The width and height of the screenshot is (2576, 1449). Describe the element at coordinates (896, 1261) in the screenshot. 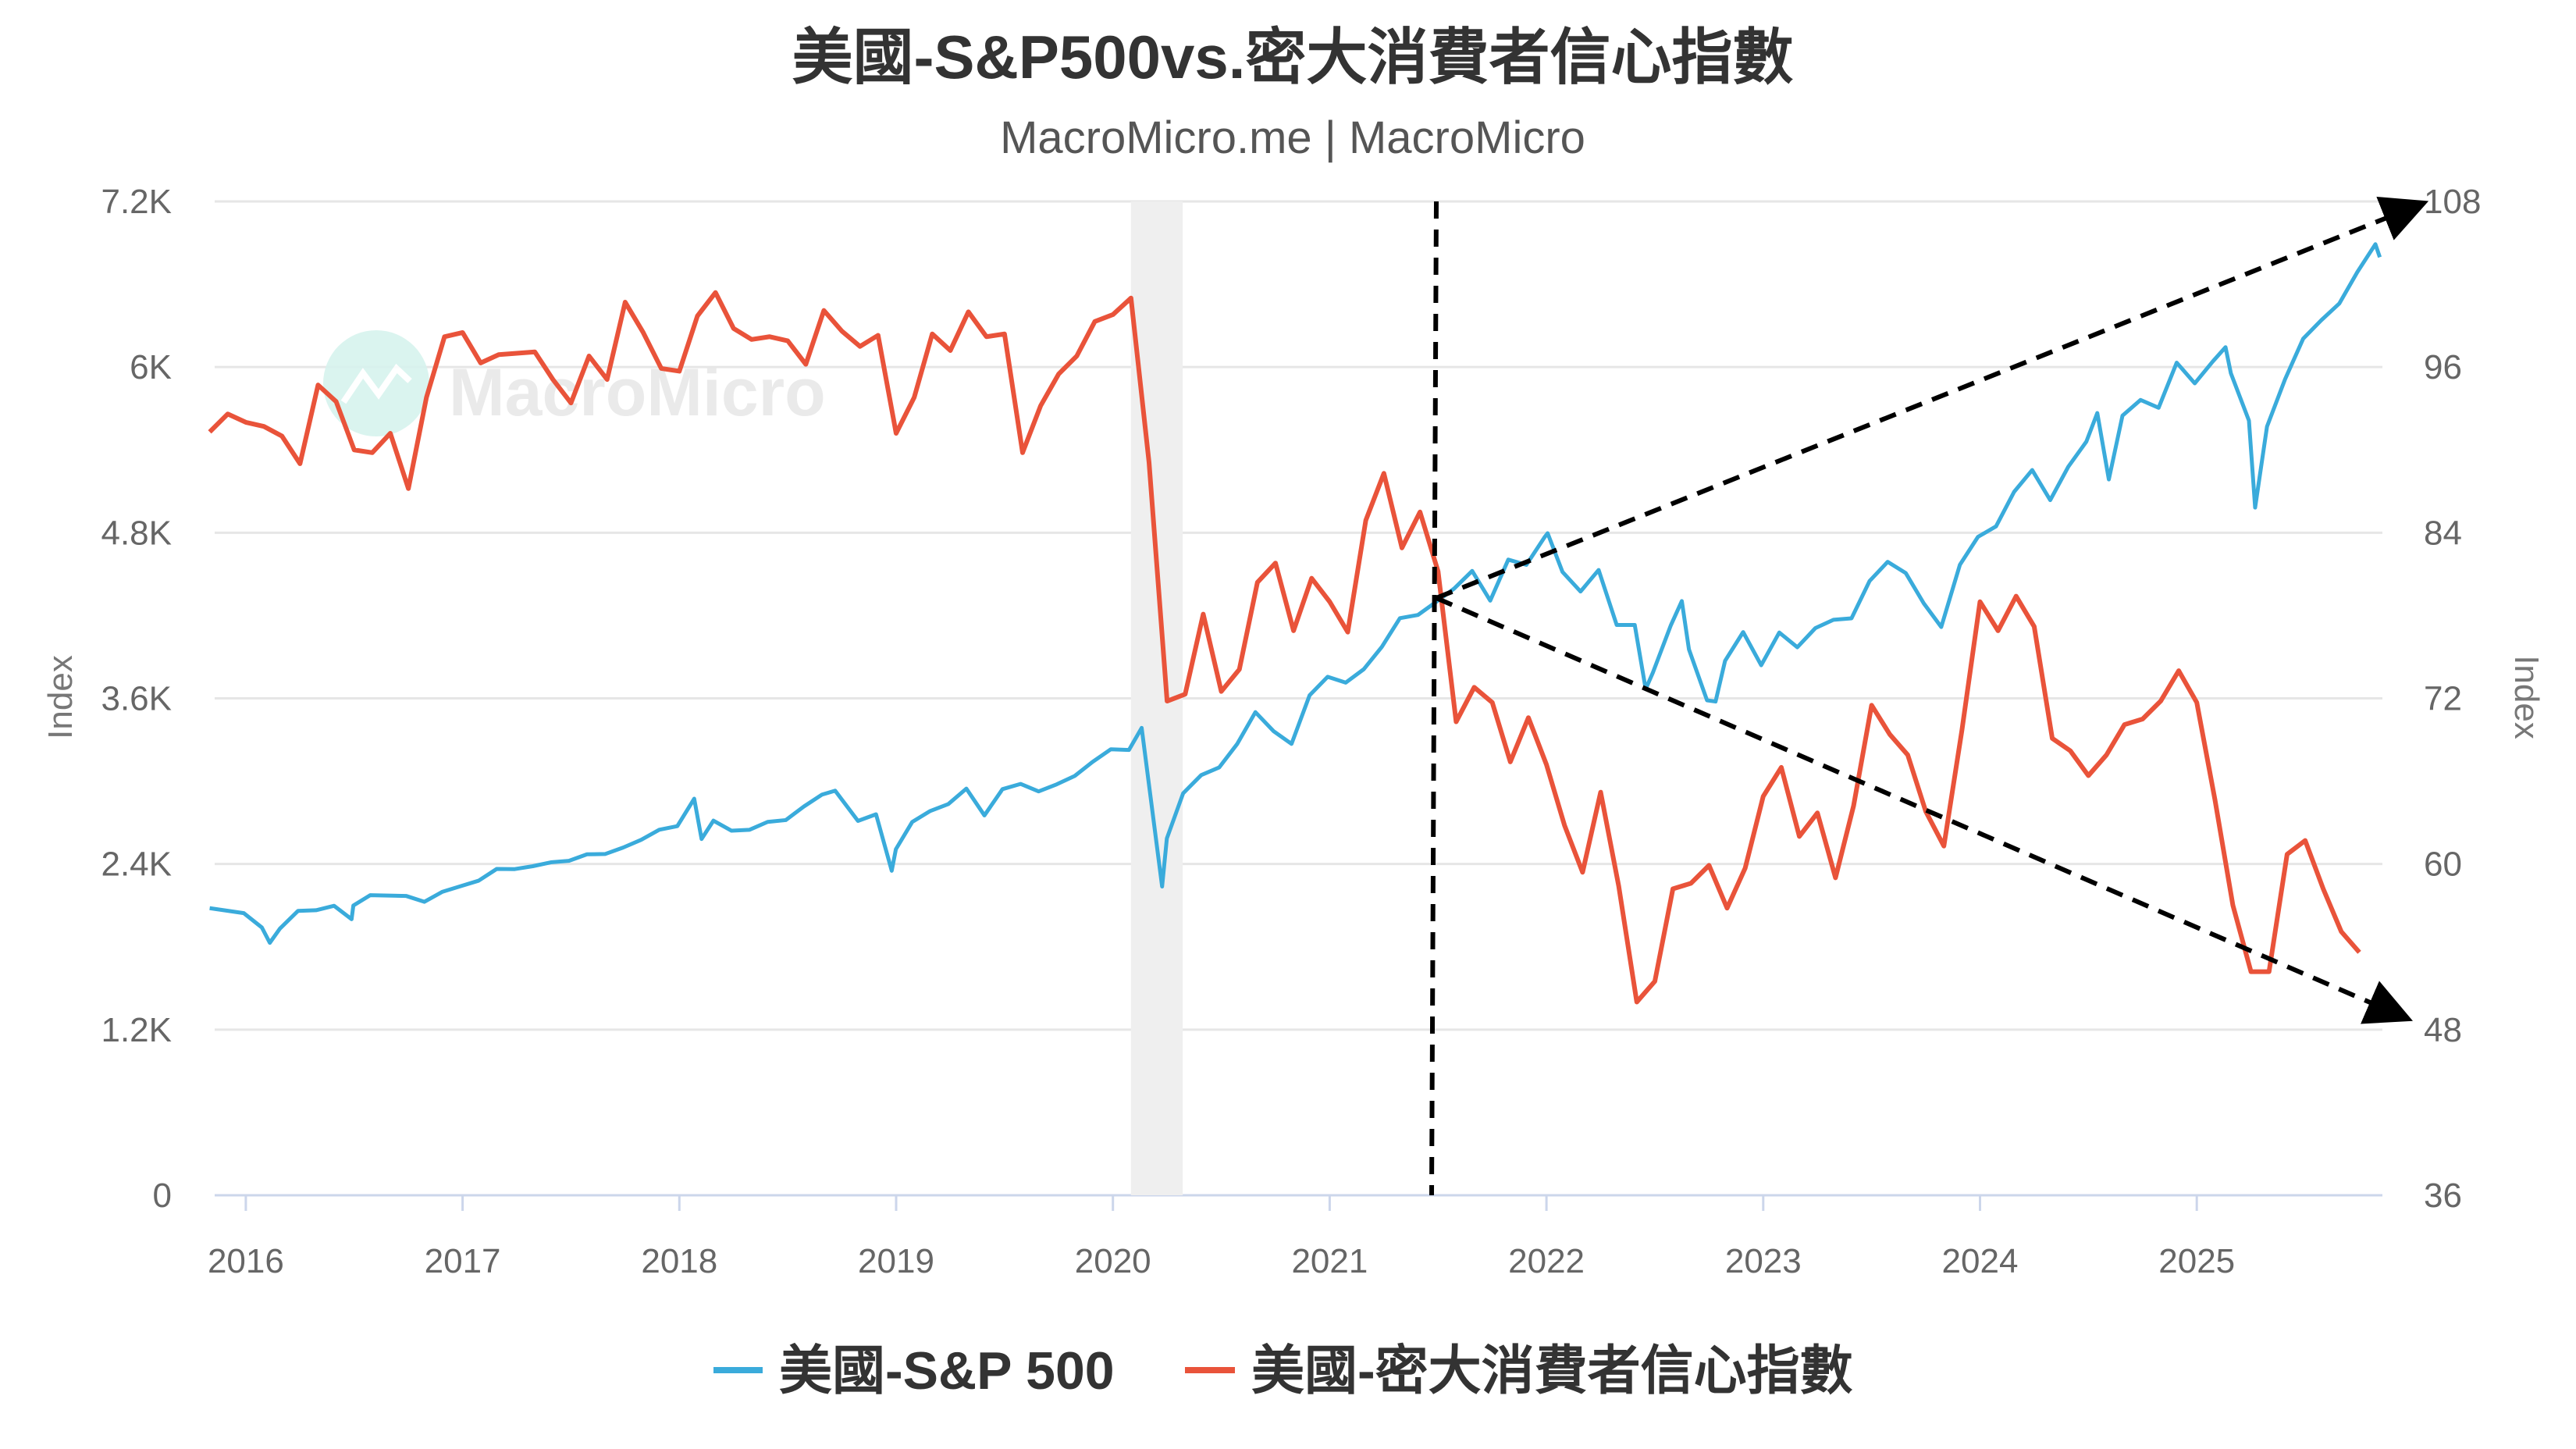

I see `x-tick-label: 2019` at that location.